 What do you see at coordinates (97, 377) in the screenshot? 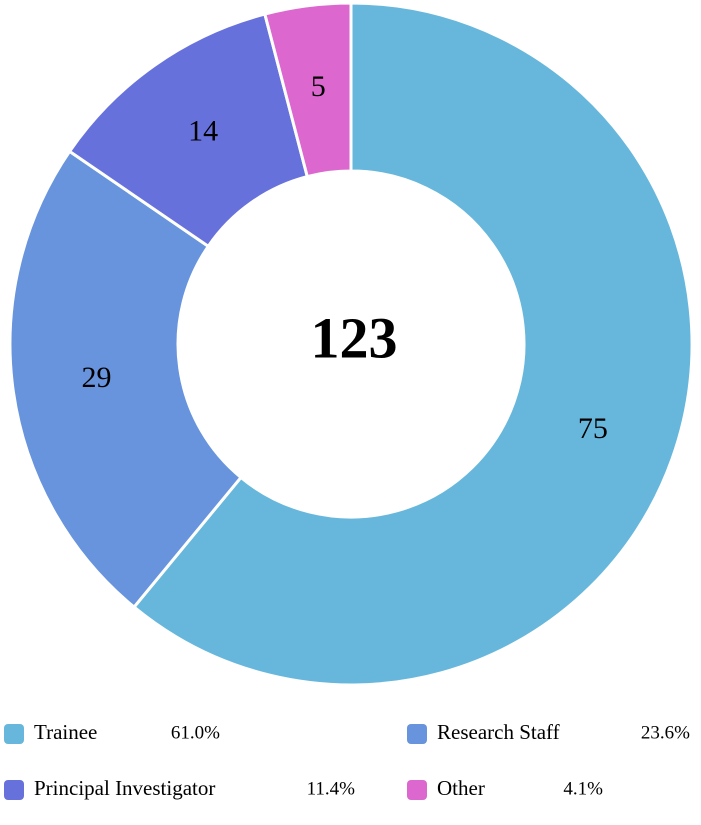
I see `slice-label: 29` at bounding box center [97, 377].